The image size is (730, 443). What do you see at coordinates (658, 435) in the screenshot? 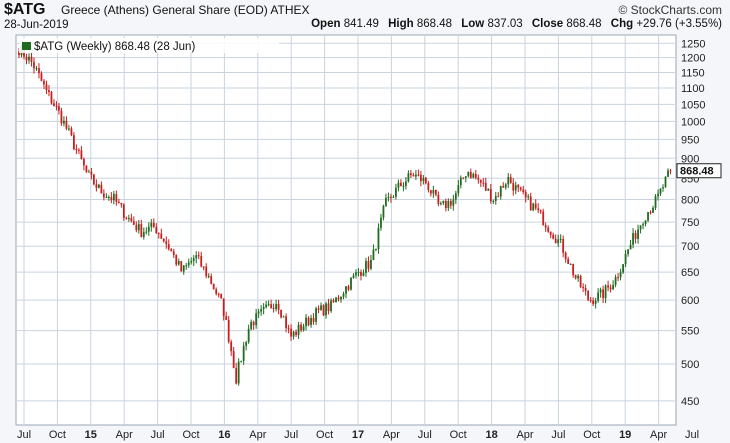
I see `x-tick-label: Apr` at bounding box center [658, 435].